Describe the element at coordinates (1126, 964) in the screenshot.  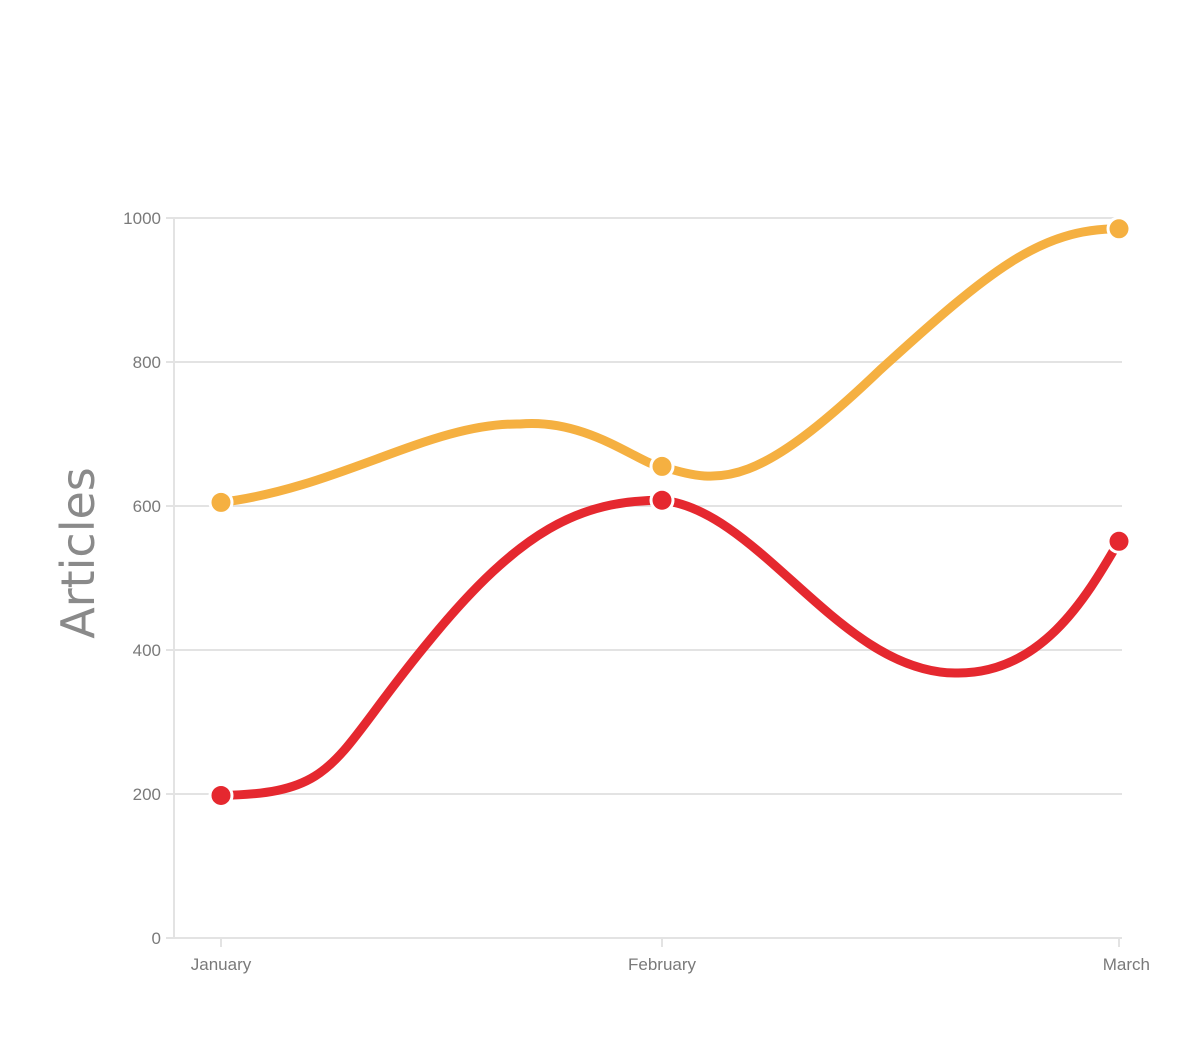
I see `x-tick-label: March` at that location.